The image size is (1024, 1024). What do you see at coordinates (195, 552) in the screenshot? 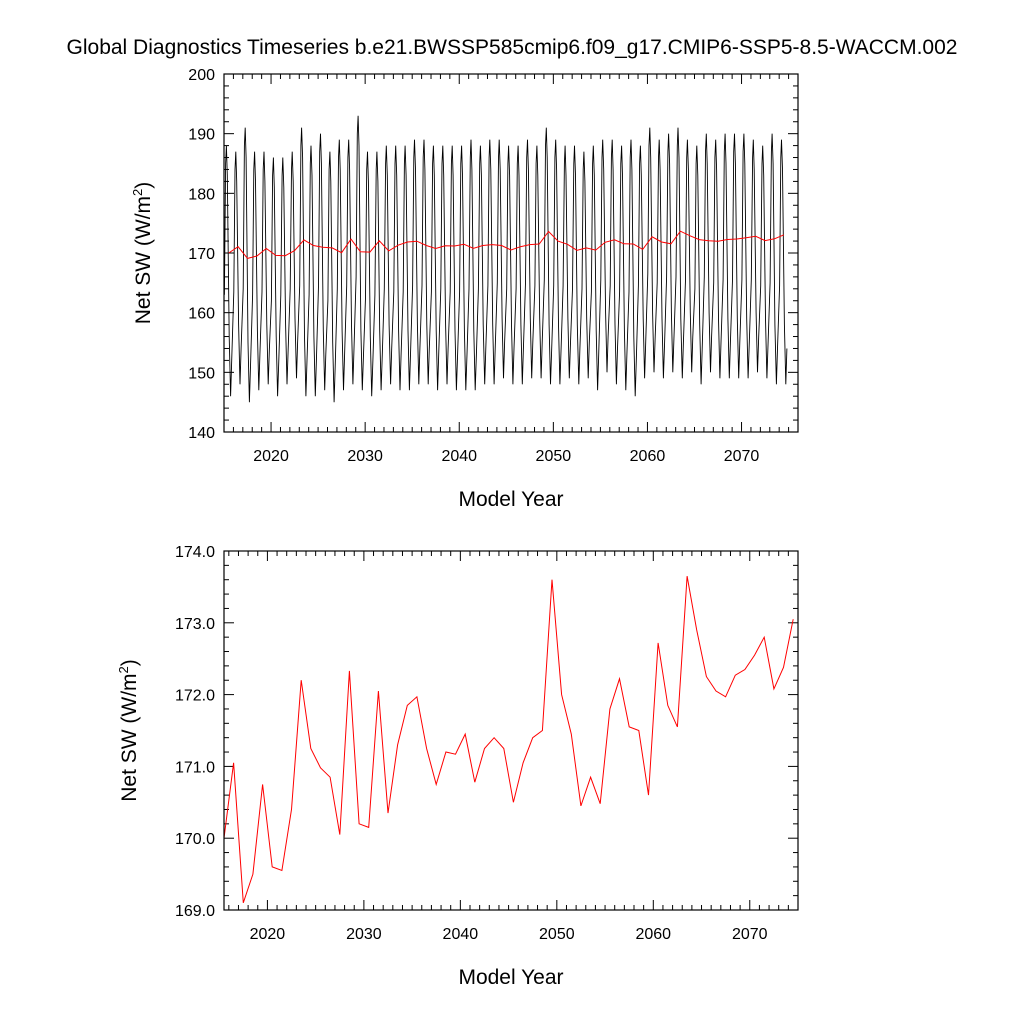
I see `y-tick-label: 174.0` at bounding box center [195, 552].